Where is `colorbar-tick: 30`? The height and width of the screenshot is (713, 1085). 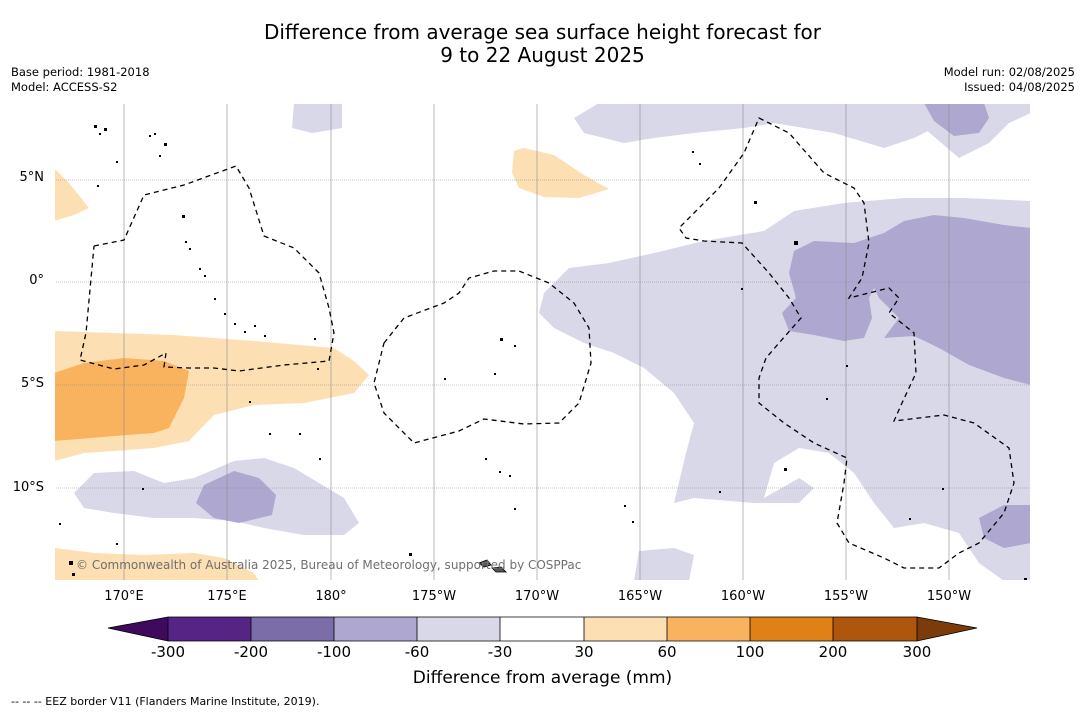
colorbar-tick: 30 is located at coordinates (584, 652).